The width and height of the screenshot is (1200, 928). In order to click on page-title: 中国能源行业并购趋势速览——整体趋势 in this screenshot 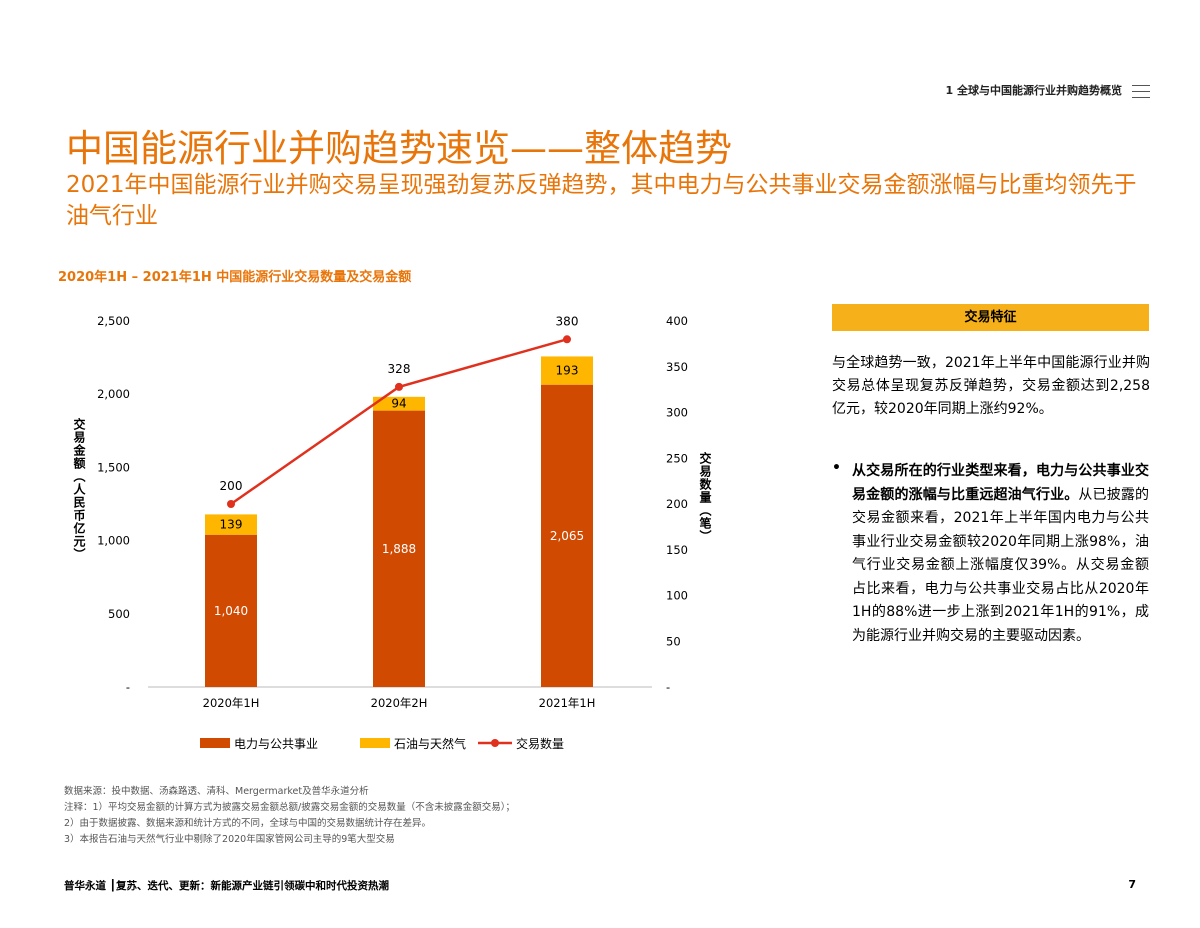, I will do `click(399, 148)`.